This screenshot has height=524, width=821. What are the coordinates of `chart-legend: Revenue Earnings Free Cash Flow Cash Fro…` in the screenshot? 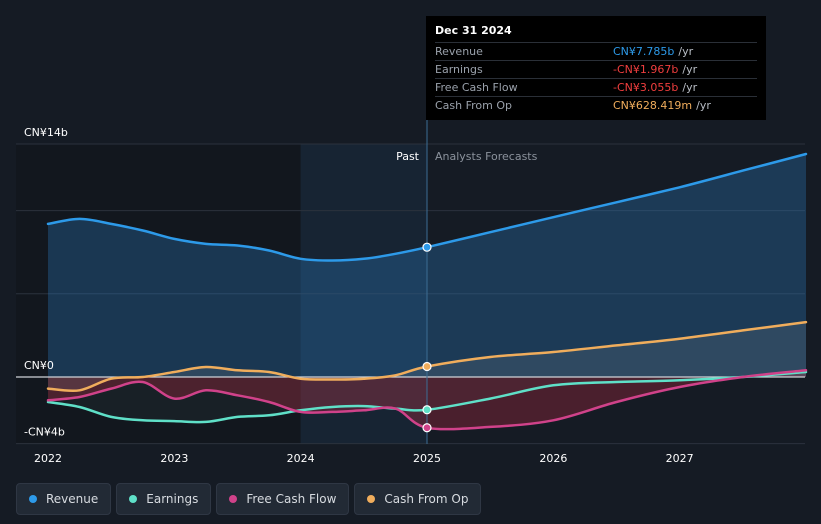 It's located at (249, 499).